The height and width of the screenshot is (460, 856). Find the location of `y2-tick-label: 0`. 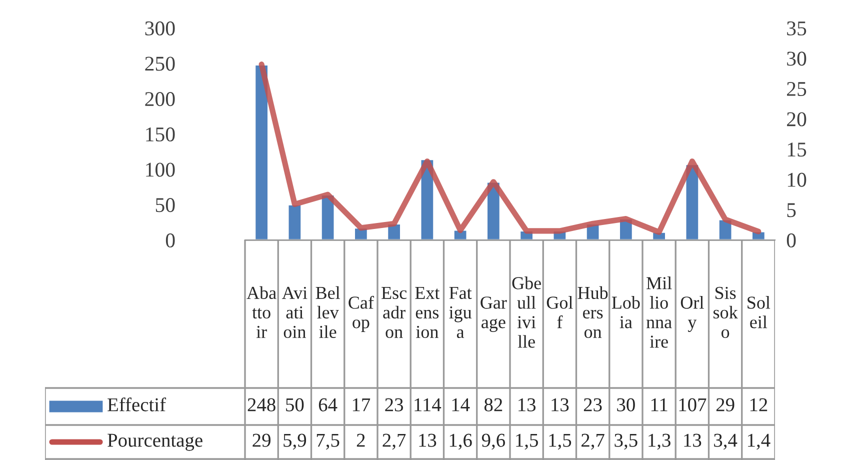

y2-tick-label: 0 is located at coordinates (791, 240).